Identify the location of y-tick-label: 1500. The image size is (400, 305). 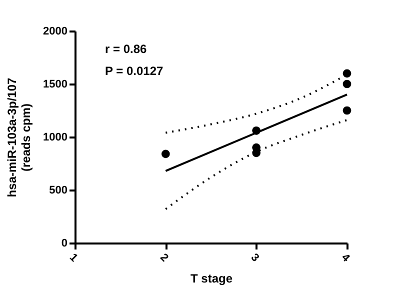
(55, 84).